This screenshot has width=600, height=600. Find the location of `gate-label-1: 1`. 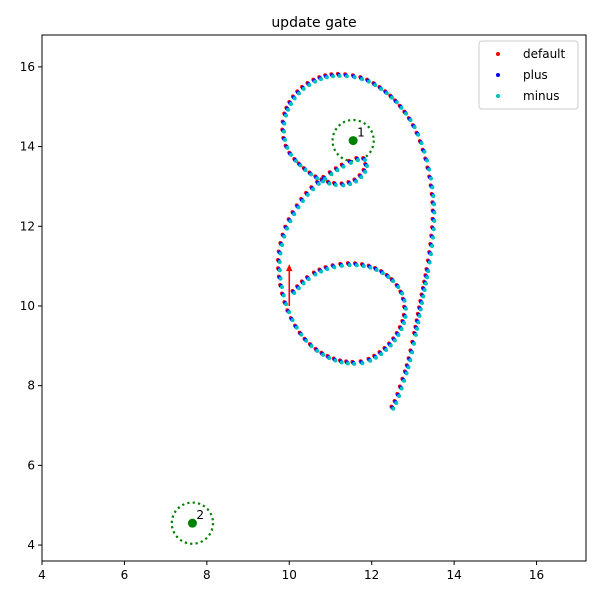

gate-label-1: 1 is located at coordinates (361, 133).